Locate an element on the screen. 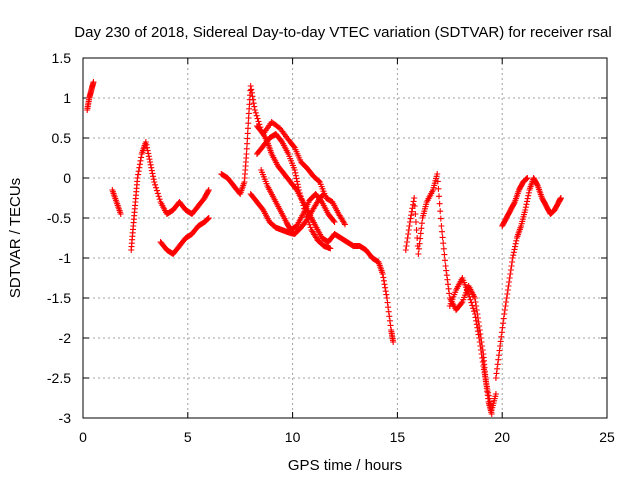  y-tick-label: -3 is located at coordinates (65, 418).